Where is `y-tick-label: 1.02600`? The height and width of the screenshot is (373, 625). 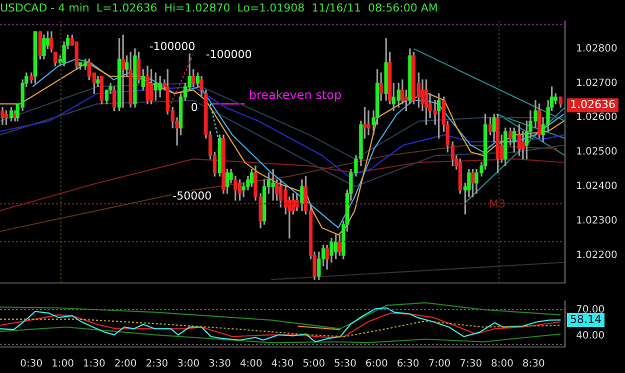 y-tick-label: 1.02600 is located at coordinates (597, 118).